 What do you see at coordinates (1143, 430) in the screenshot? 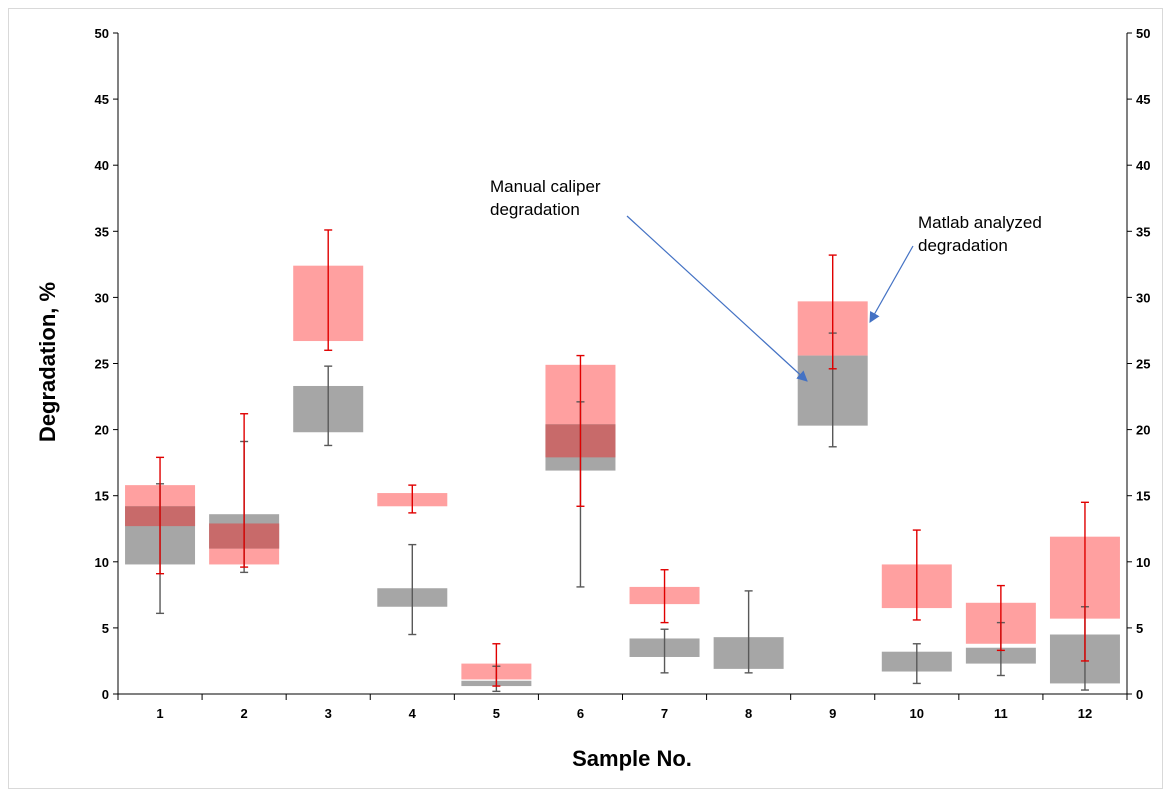
I see `secondary-y-tick-label: 20` at bounding box center [1143, 430].